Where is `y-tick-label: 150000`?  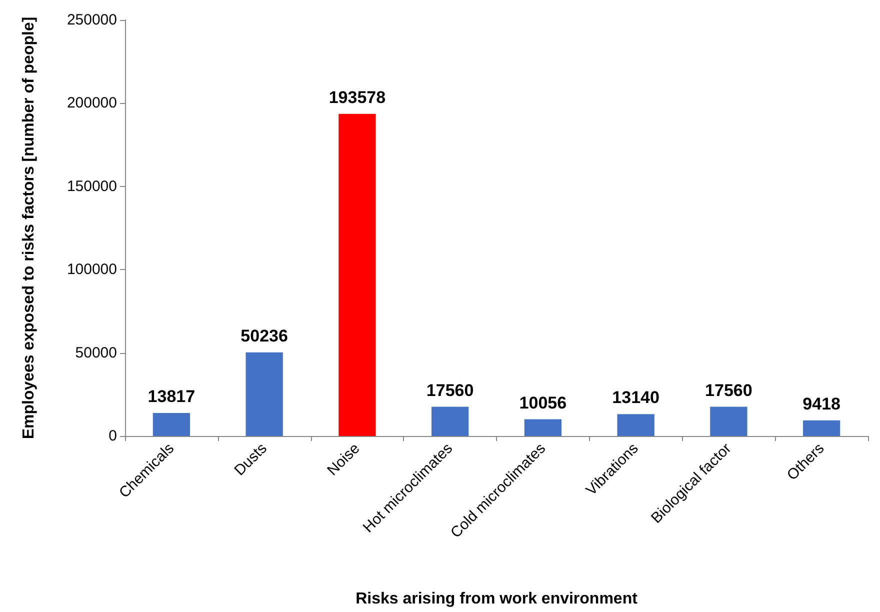
y-tick-label: 150000 is located at coordinates (91, 186).